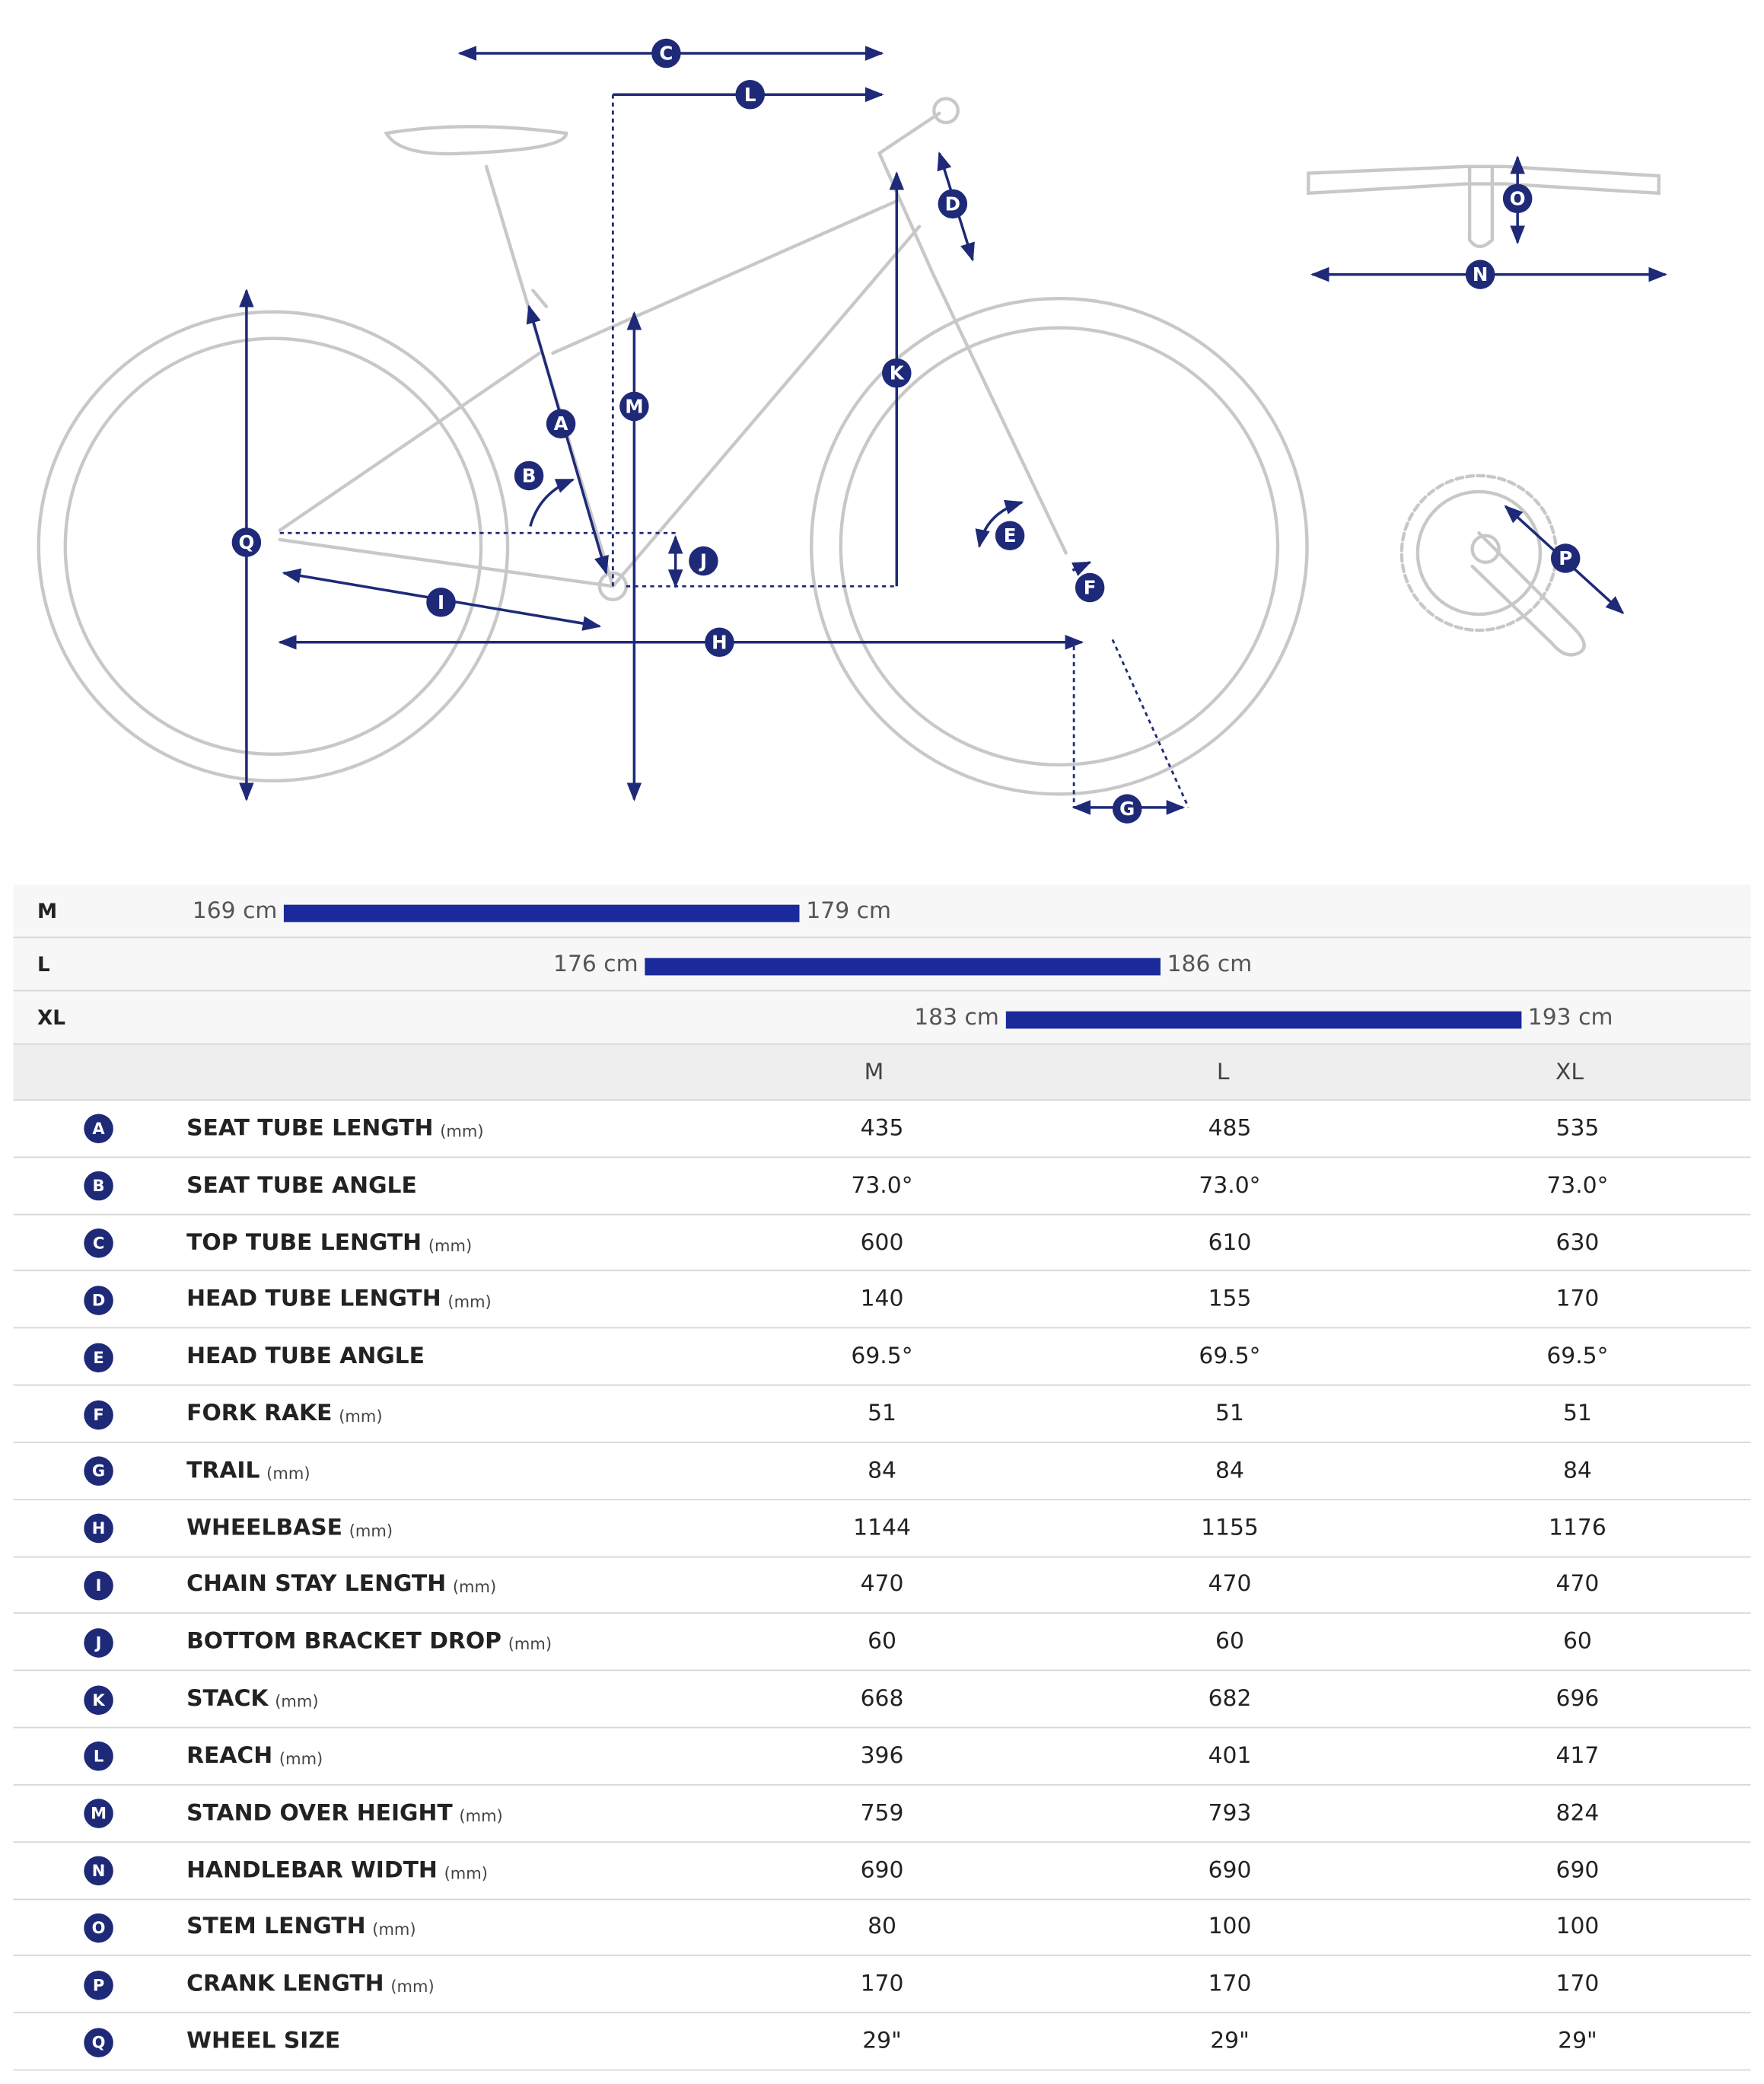  I want to click on dim-label: N, so click(1481, 274).